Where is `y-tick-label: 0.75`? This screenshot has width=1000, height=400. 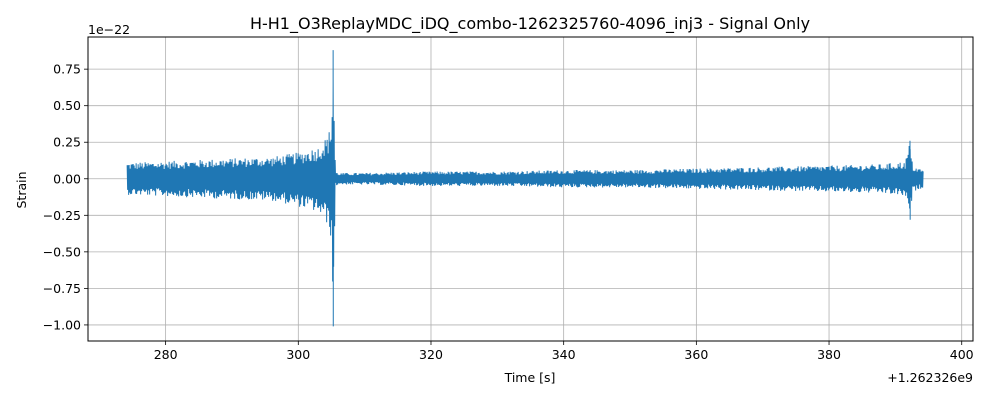
y-tick-label: 0.75 is located at coordinates (67, 69).